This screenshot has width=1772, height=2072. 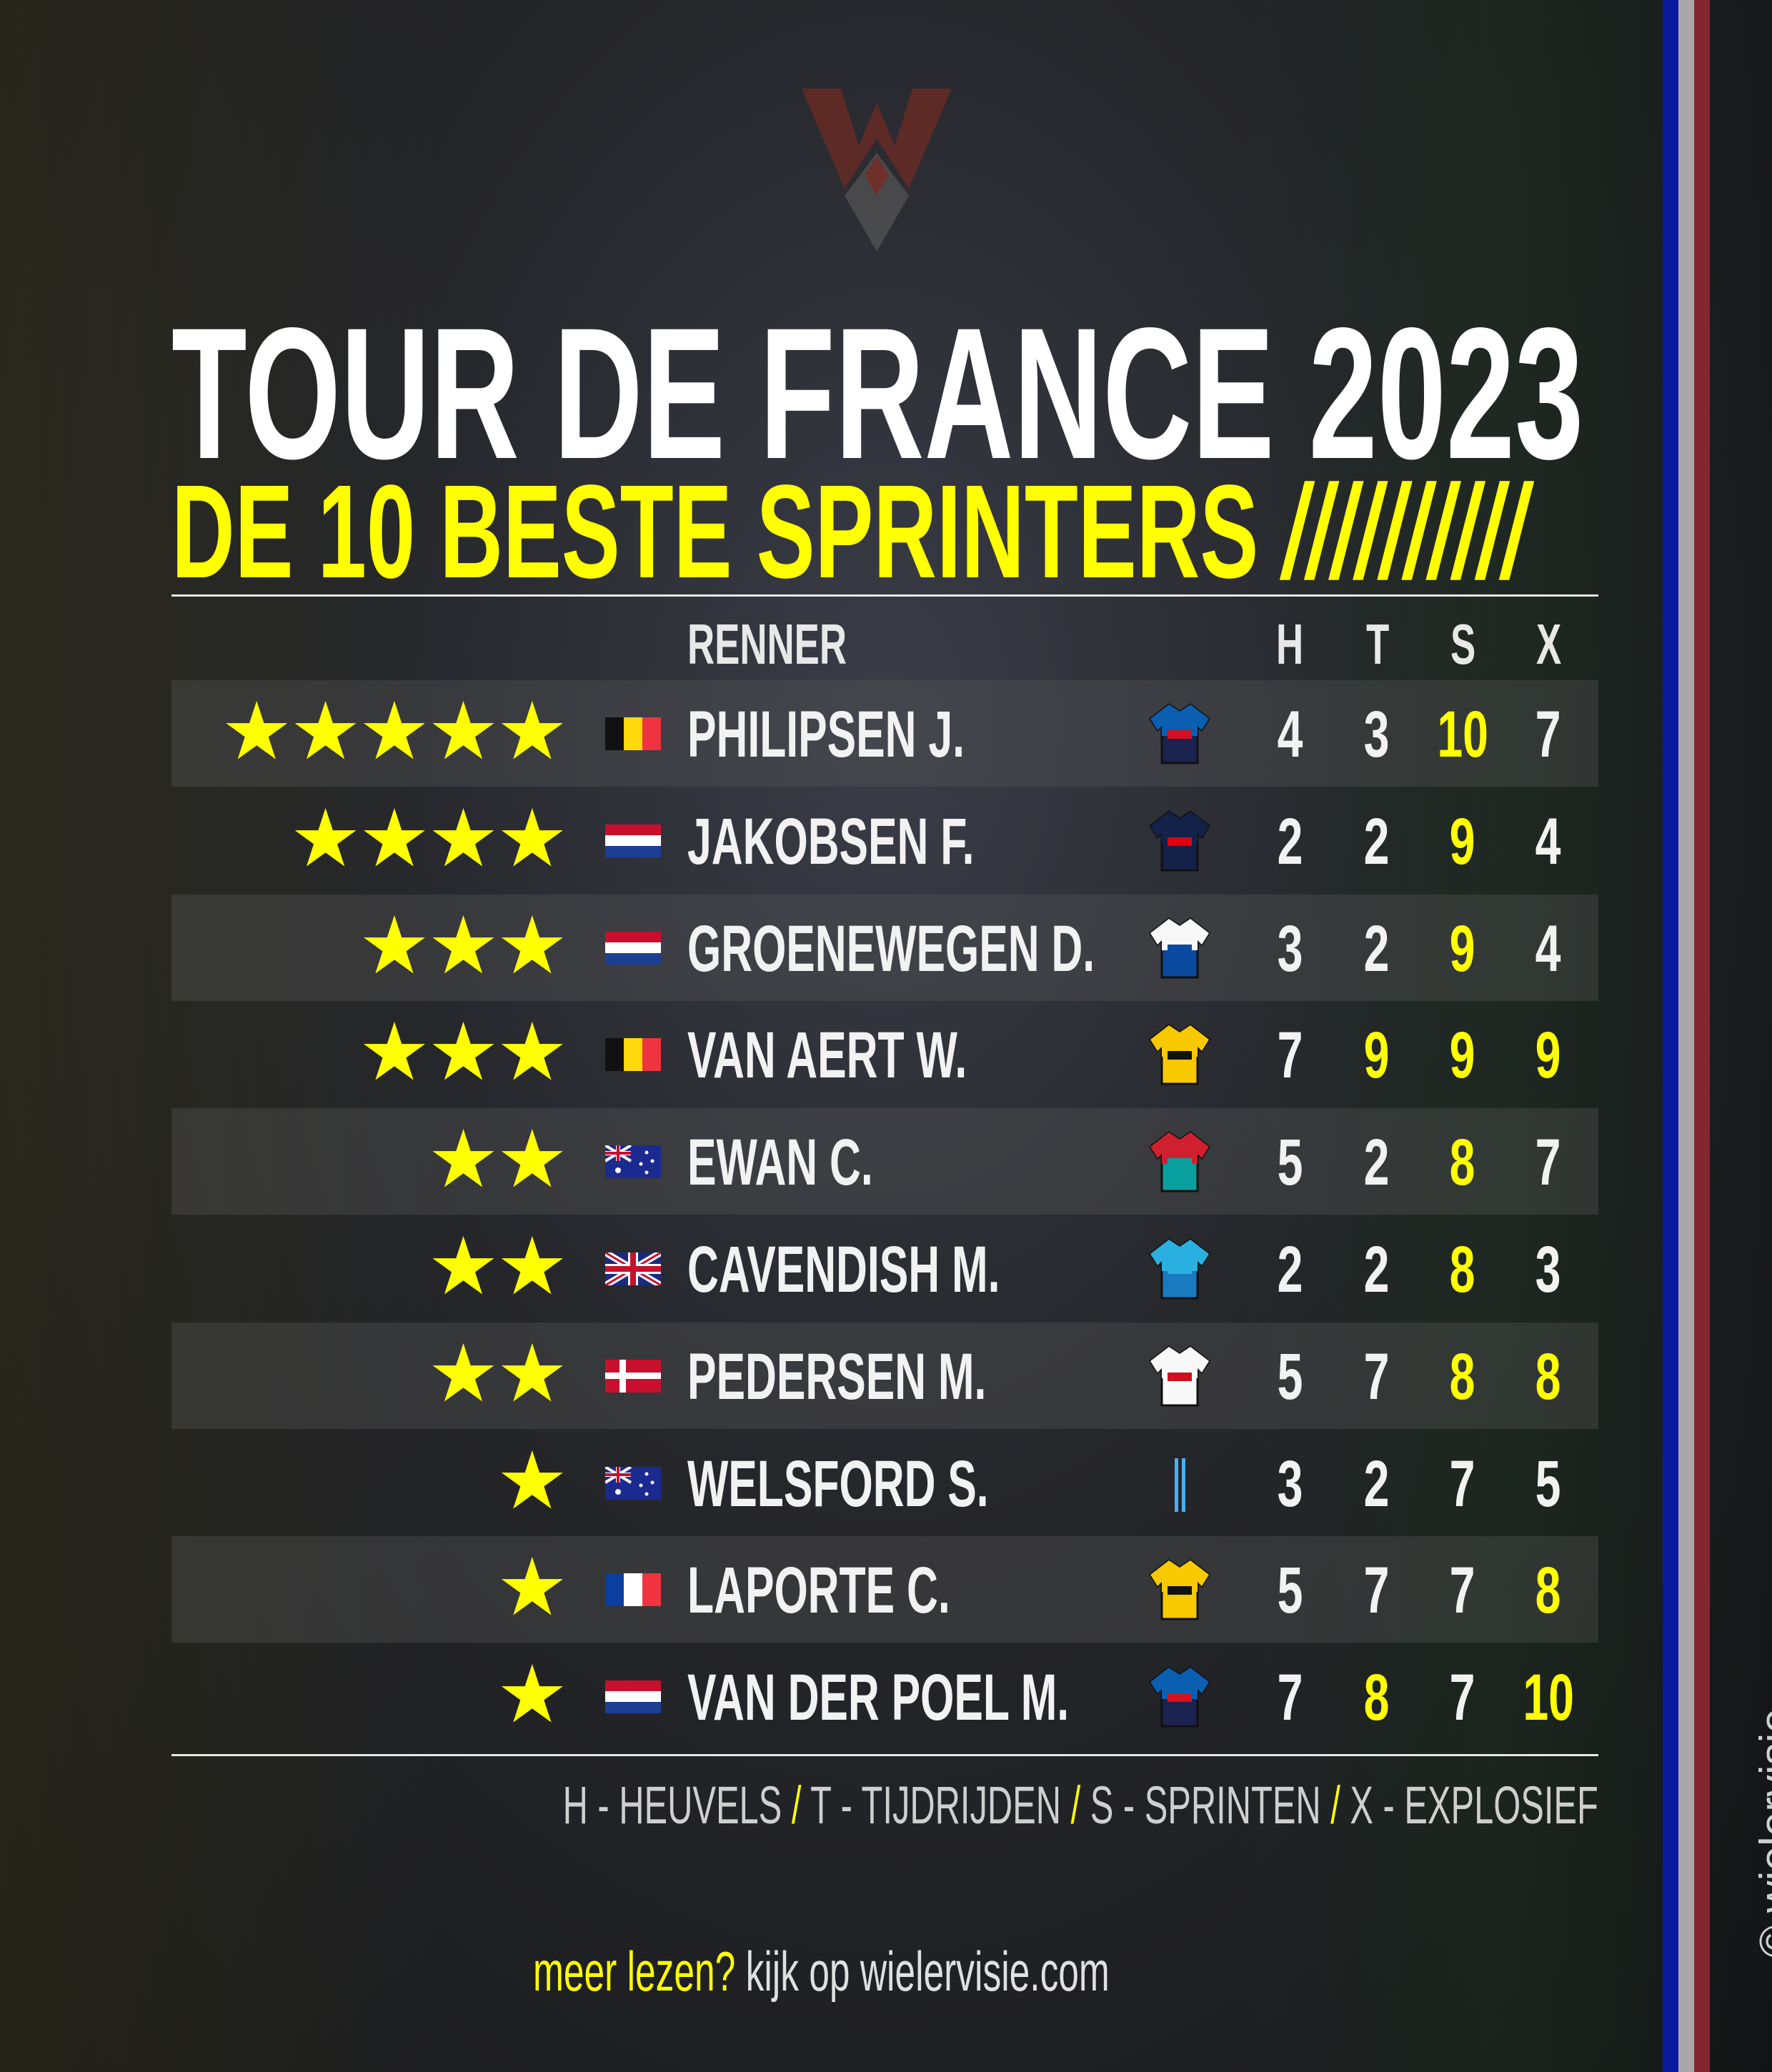 I want to click on divider-top, so click(x=884, y=595).